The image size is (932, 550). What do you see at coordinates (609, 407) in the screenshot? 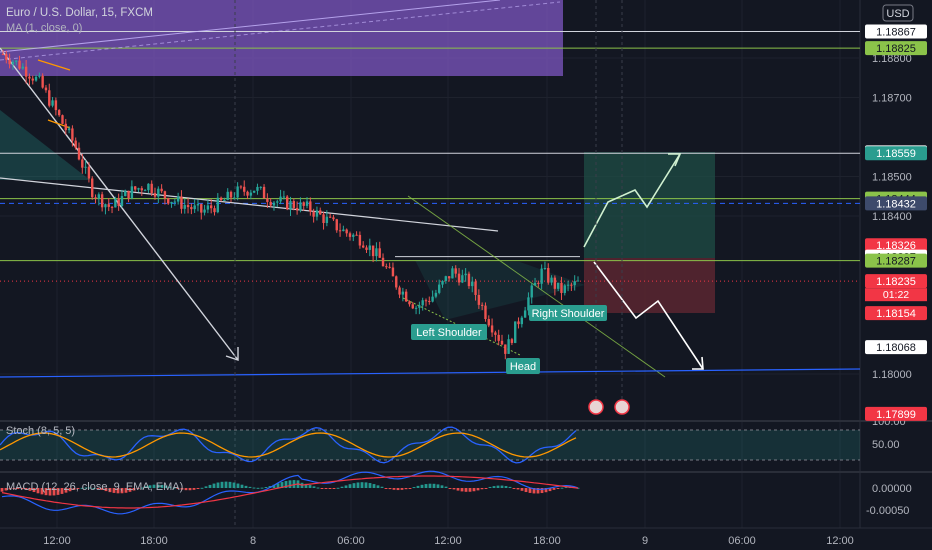
I see `event-flags` at bounding box center [609, 407].